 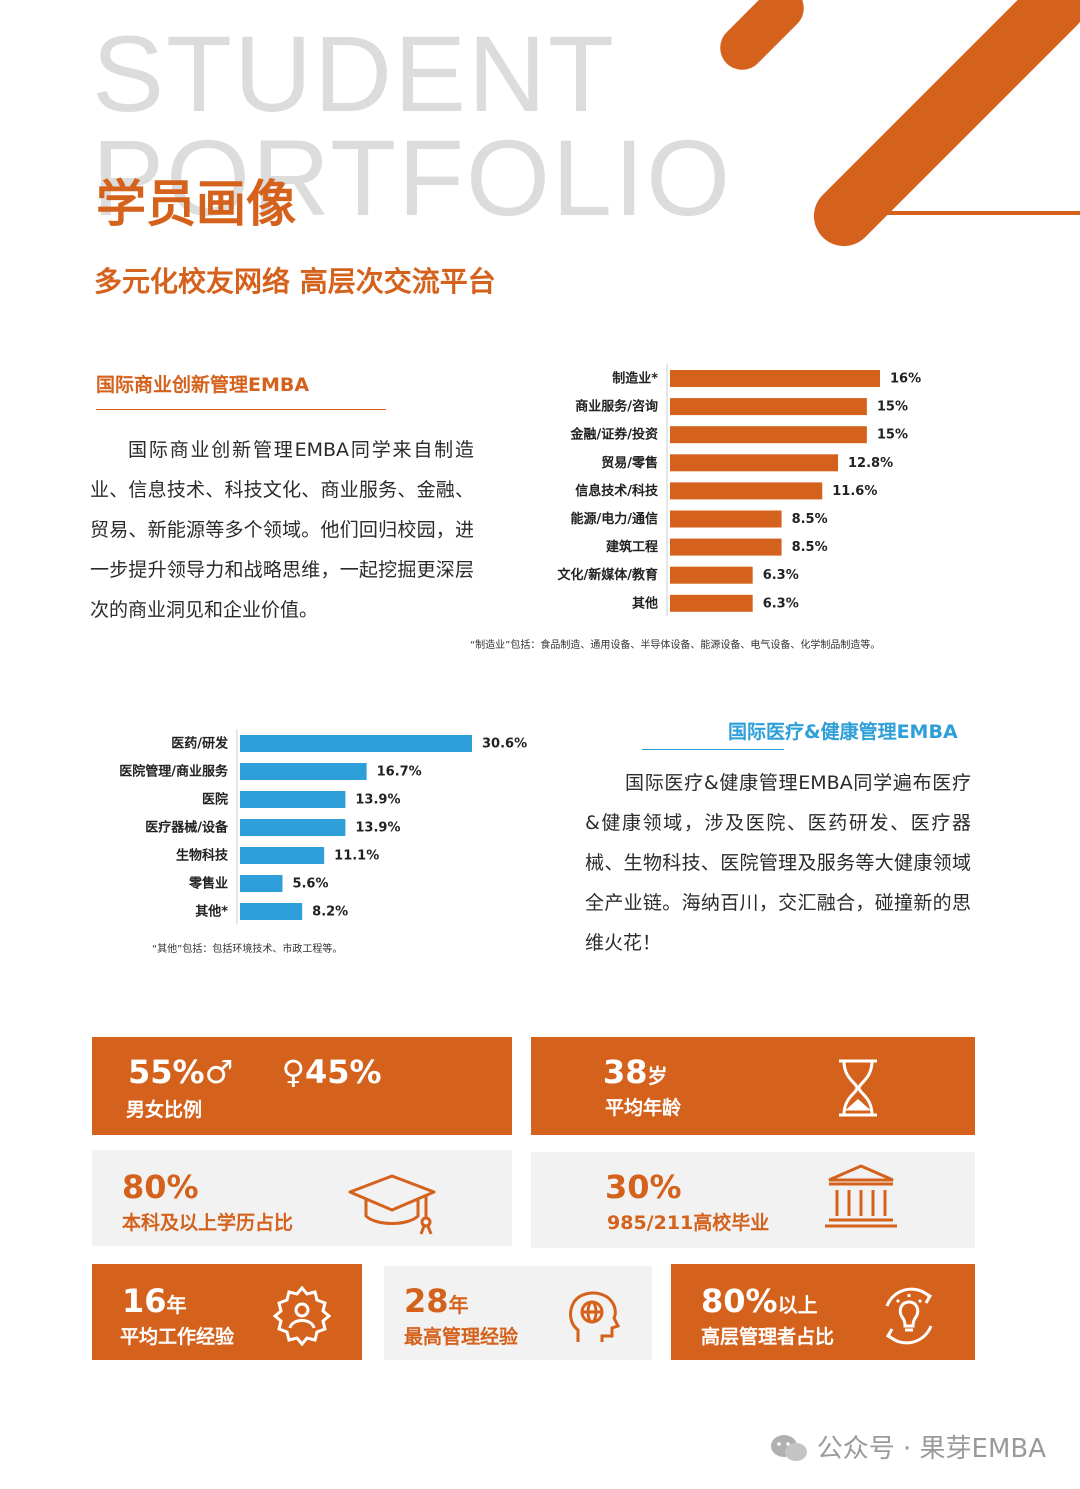 I want to click on section2-note: “其他”包括：包括环境技术、市政工程等。, so click(x=247, y=949).